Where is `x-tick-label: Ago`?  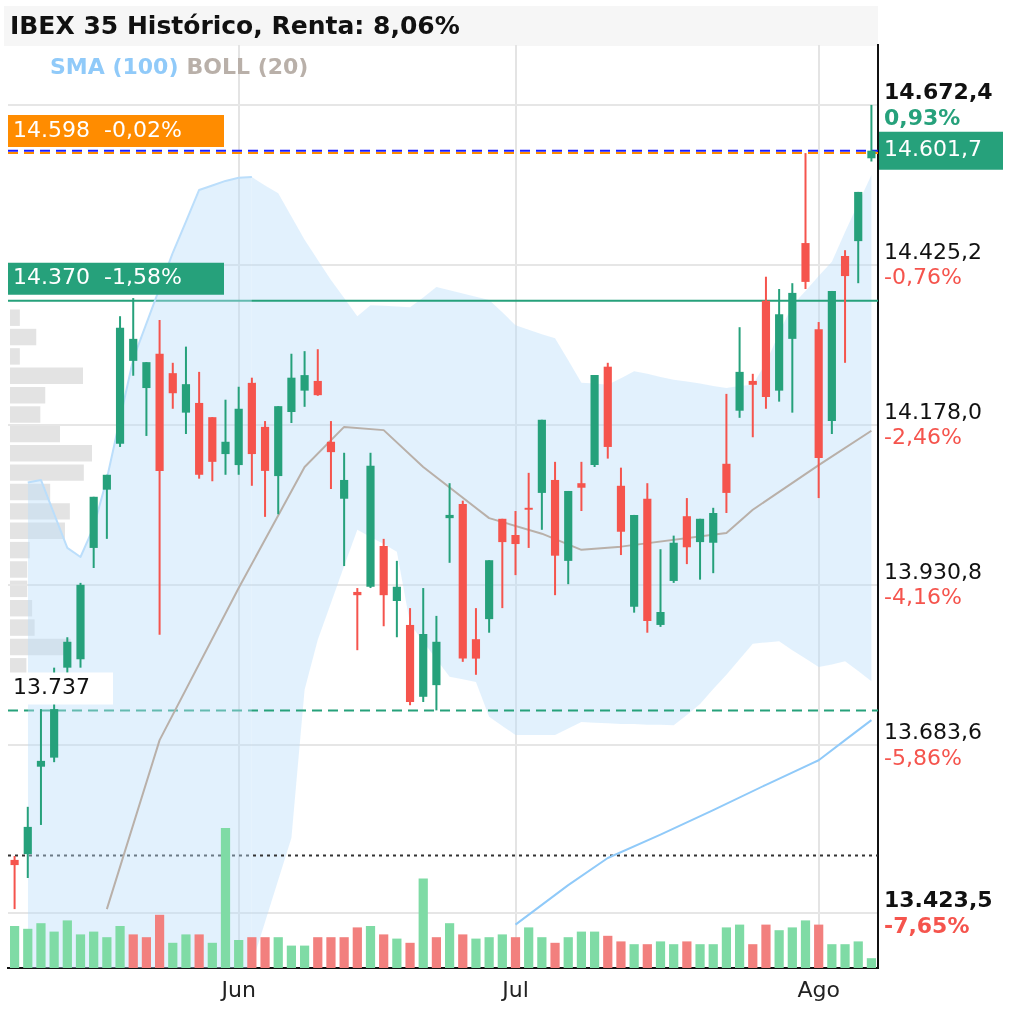
x-tick-label: Ago is located at coordinates (818, 989).